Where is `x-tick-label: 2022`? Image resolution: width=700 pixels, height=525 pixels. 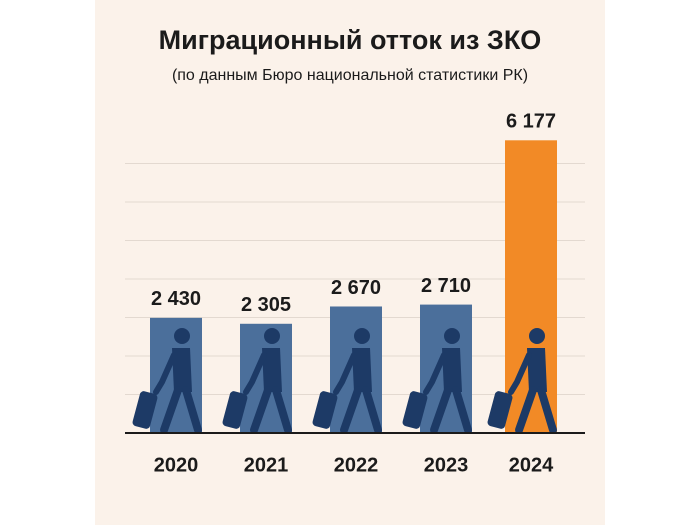 x-tick-label: 2022 is located at coordinates (356, 465).